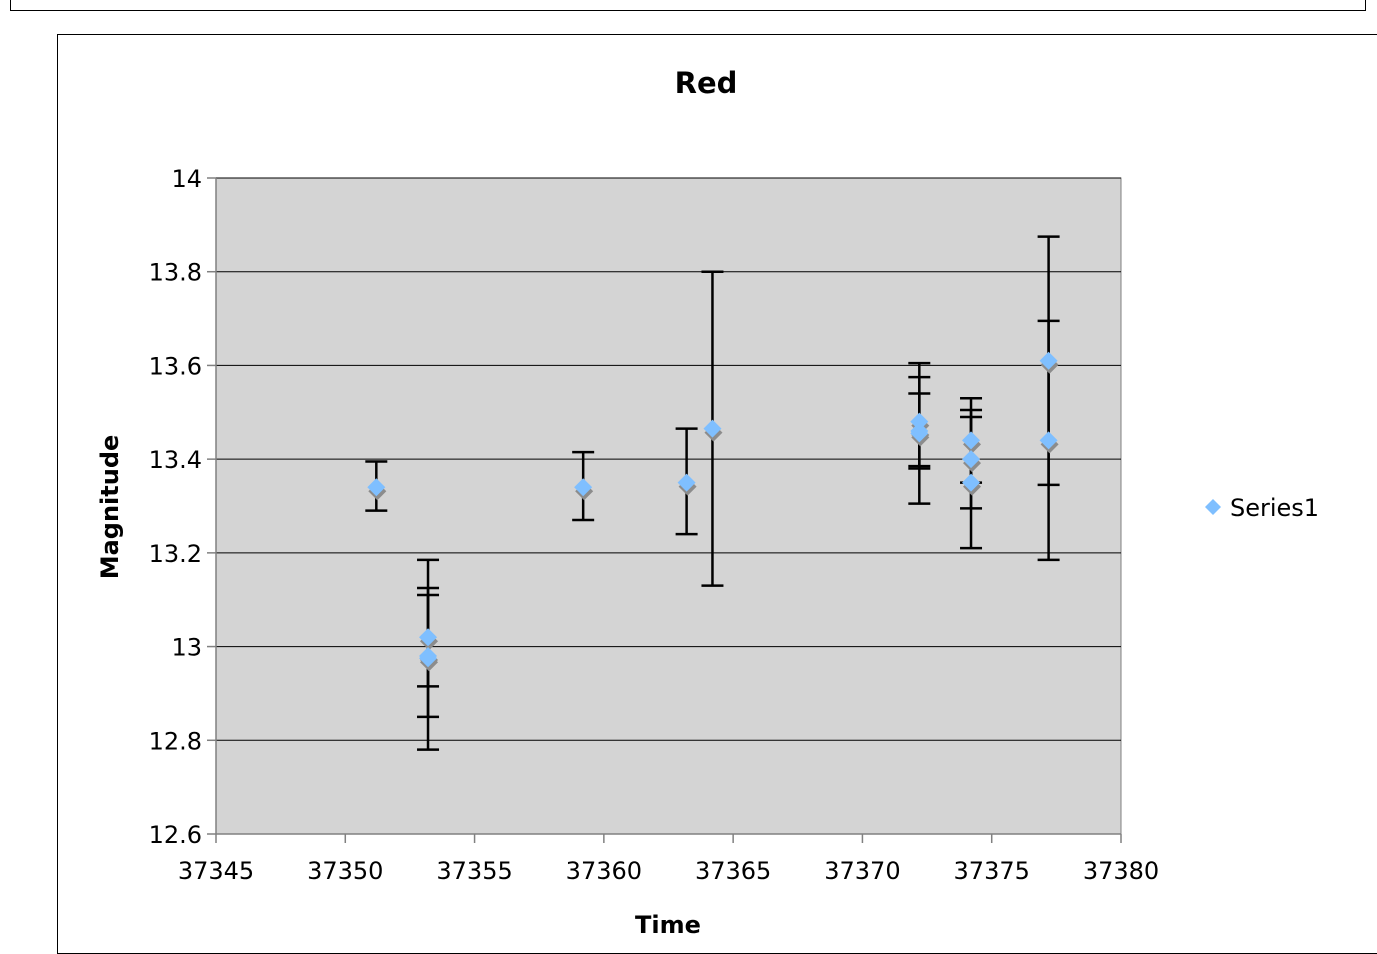 The image size is (1377, 954). What do you see at coordinates (175, 273) in the screenshot?
I see `y-tick-label: 13.8` at bounding box center [175, 273].